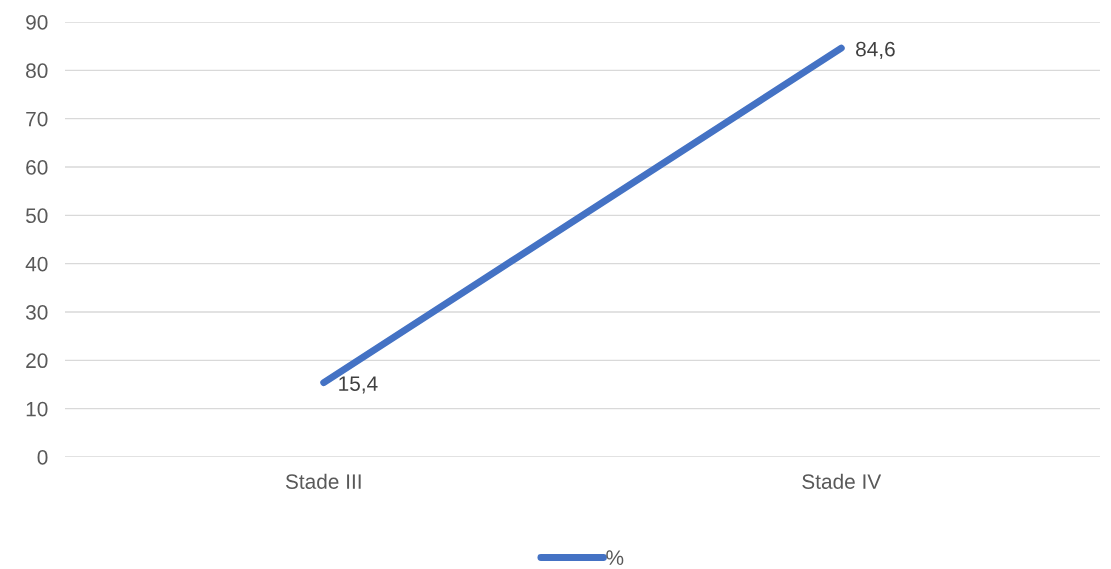 Image resolution: width=1111 pixels, height=569 pixels. I want to click on x-tick-label: Stade IV, so click(842, 481).